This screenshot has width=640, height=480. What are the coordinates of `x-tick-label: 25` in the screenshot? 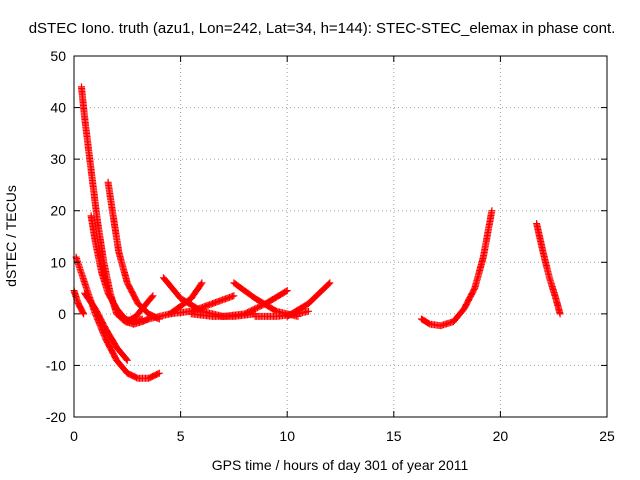 It's located at (607, 436).